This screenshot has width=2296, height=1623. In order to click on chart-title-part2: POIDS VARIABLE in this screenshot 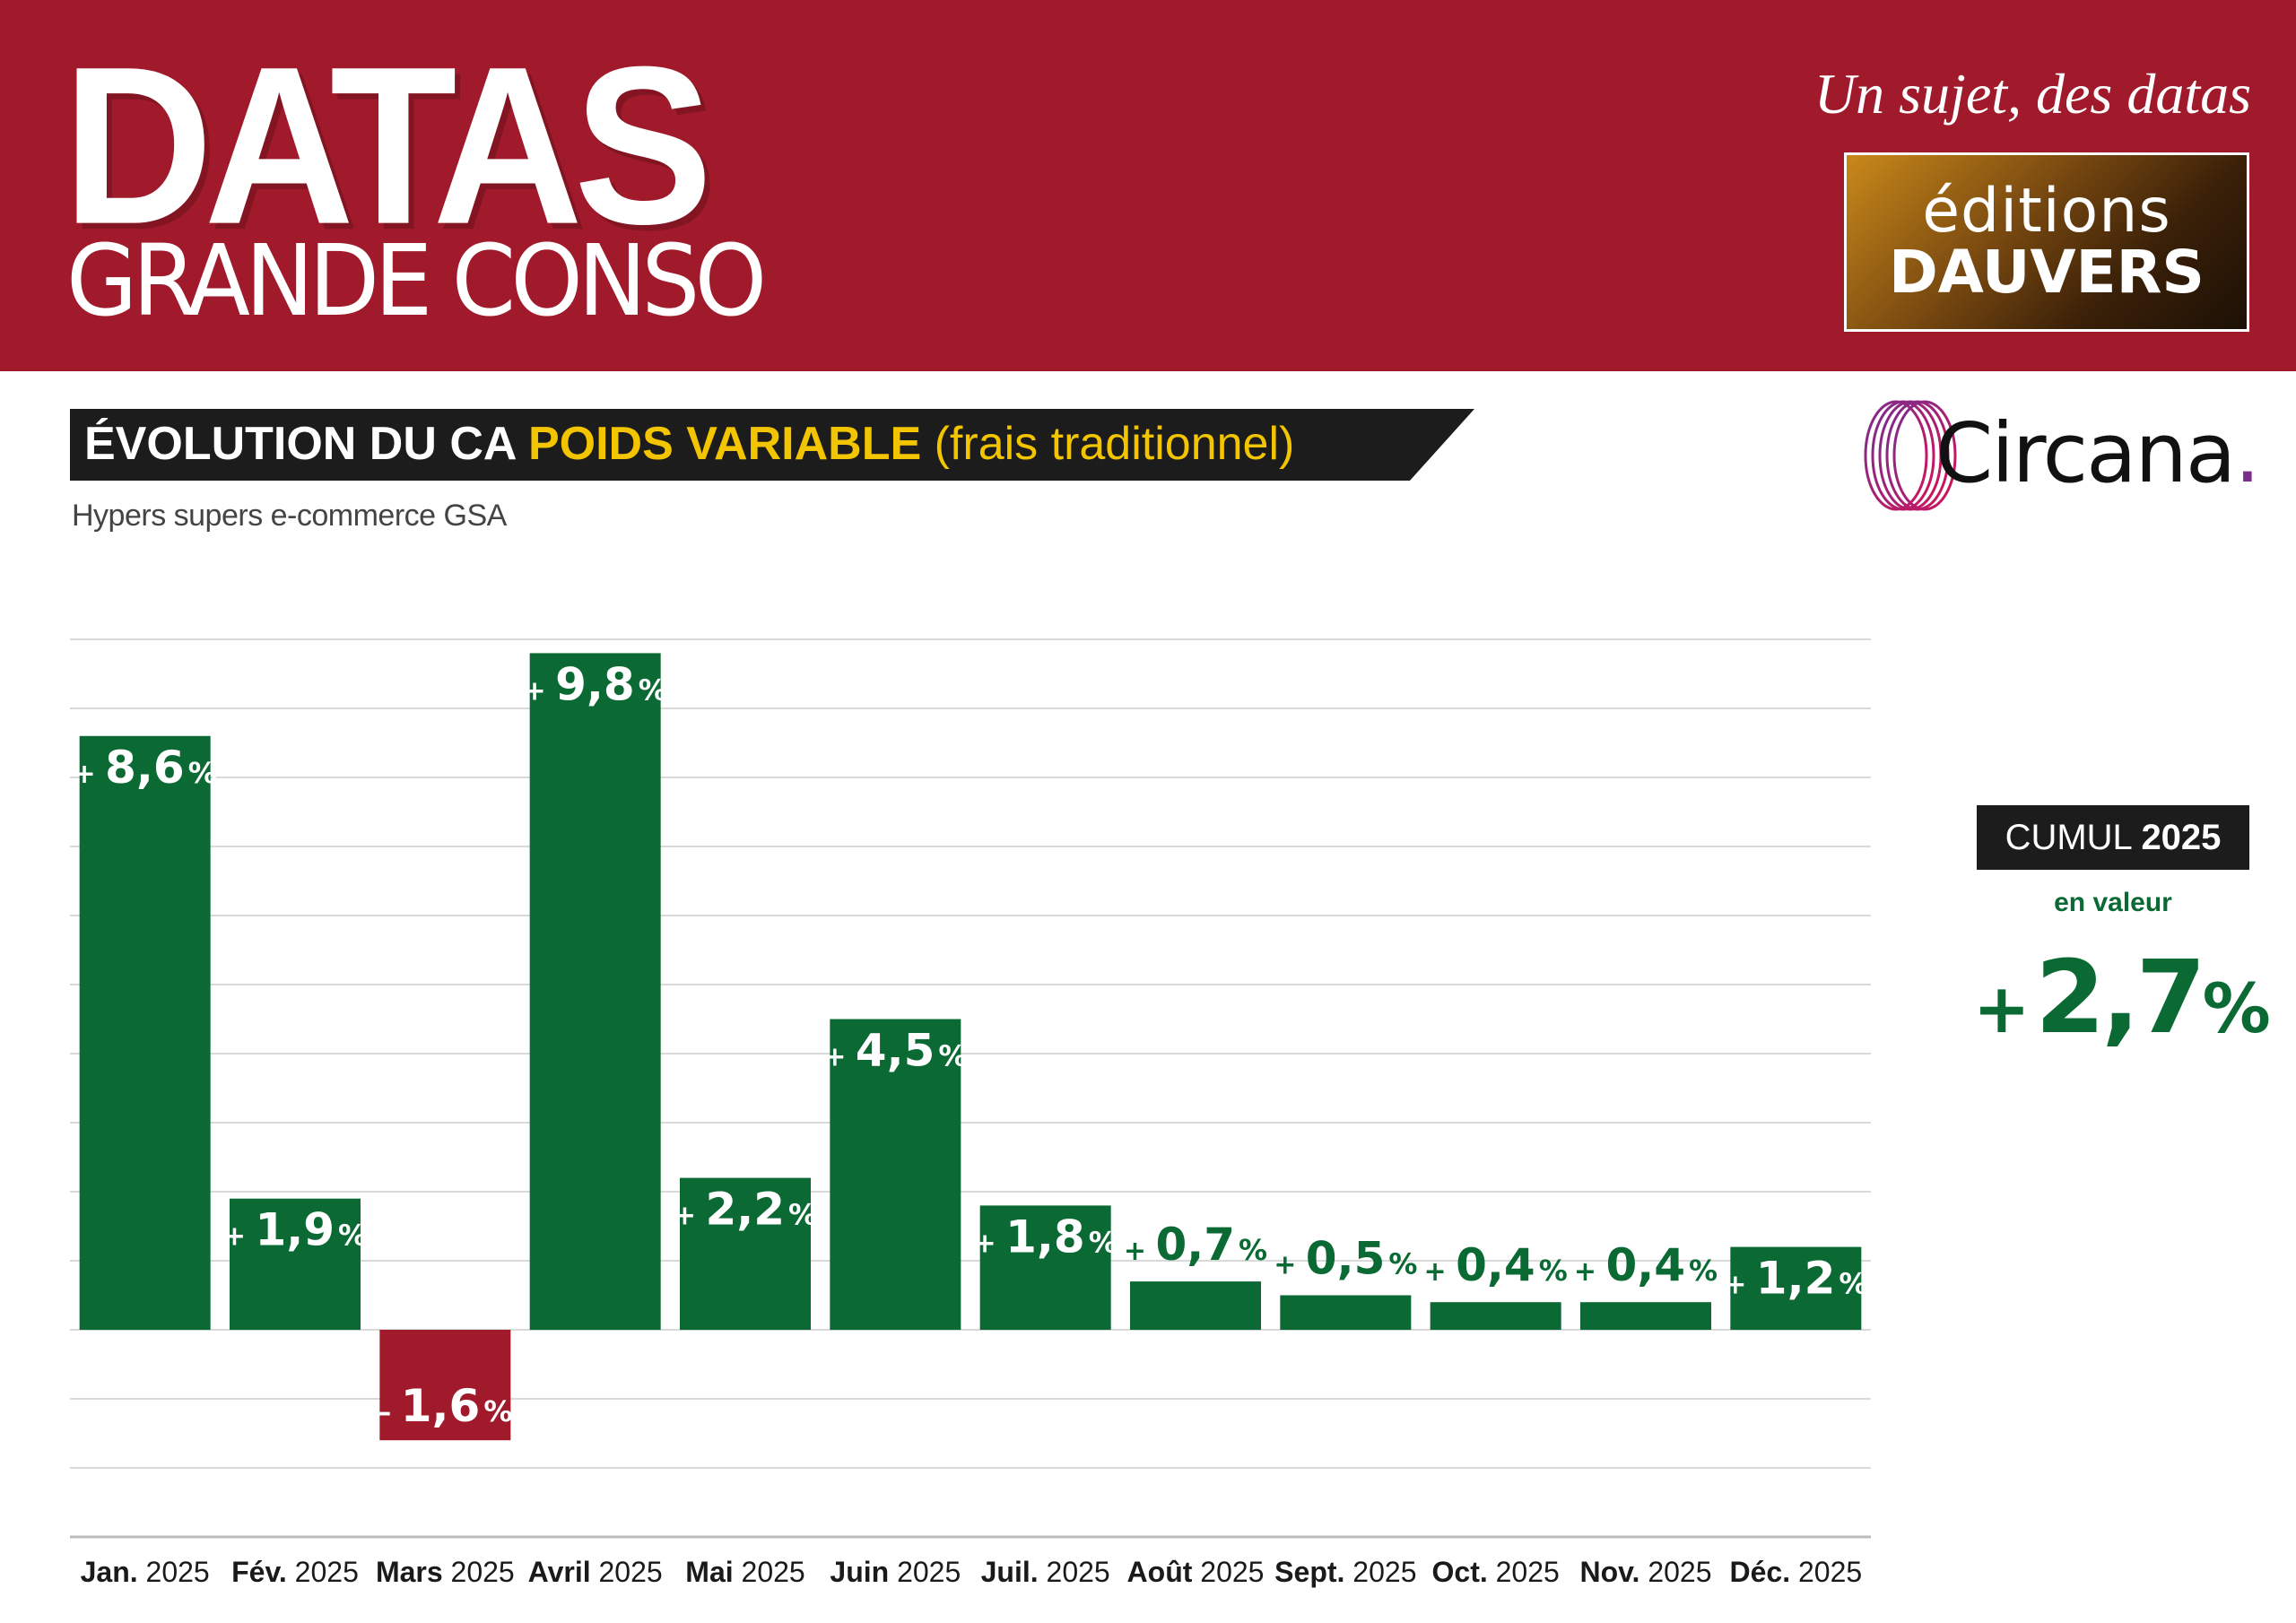, I will do `click(724, 444)`.